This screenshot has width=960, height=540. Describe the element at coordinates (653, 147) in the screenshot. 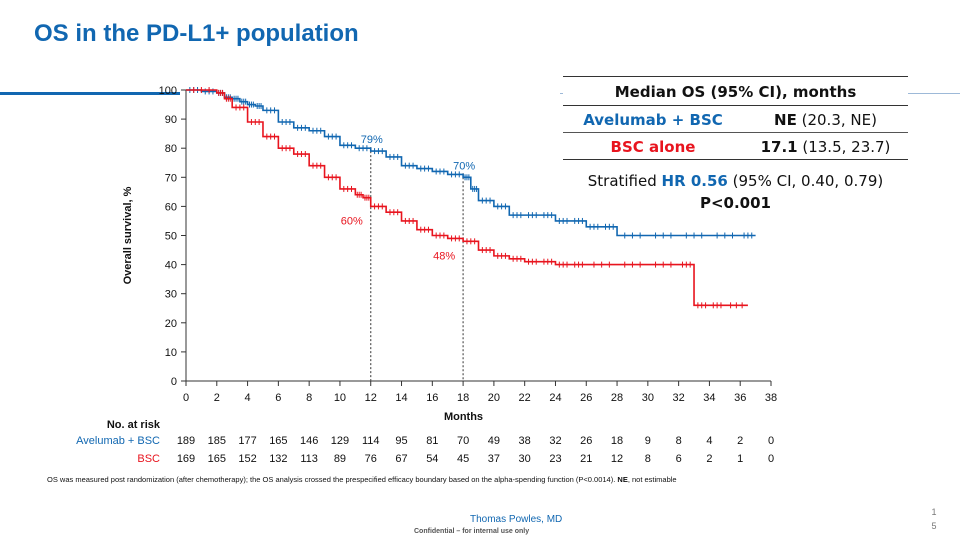

I see `arm-label: BSC alone` at that location.